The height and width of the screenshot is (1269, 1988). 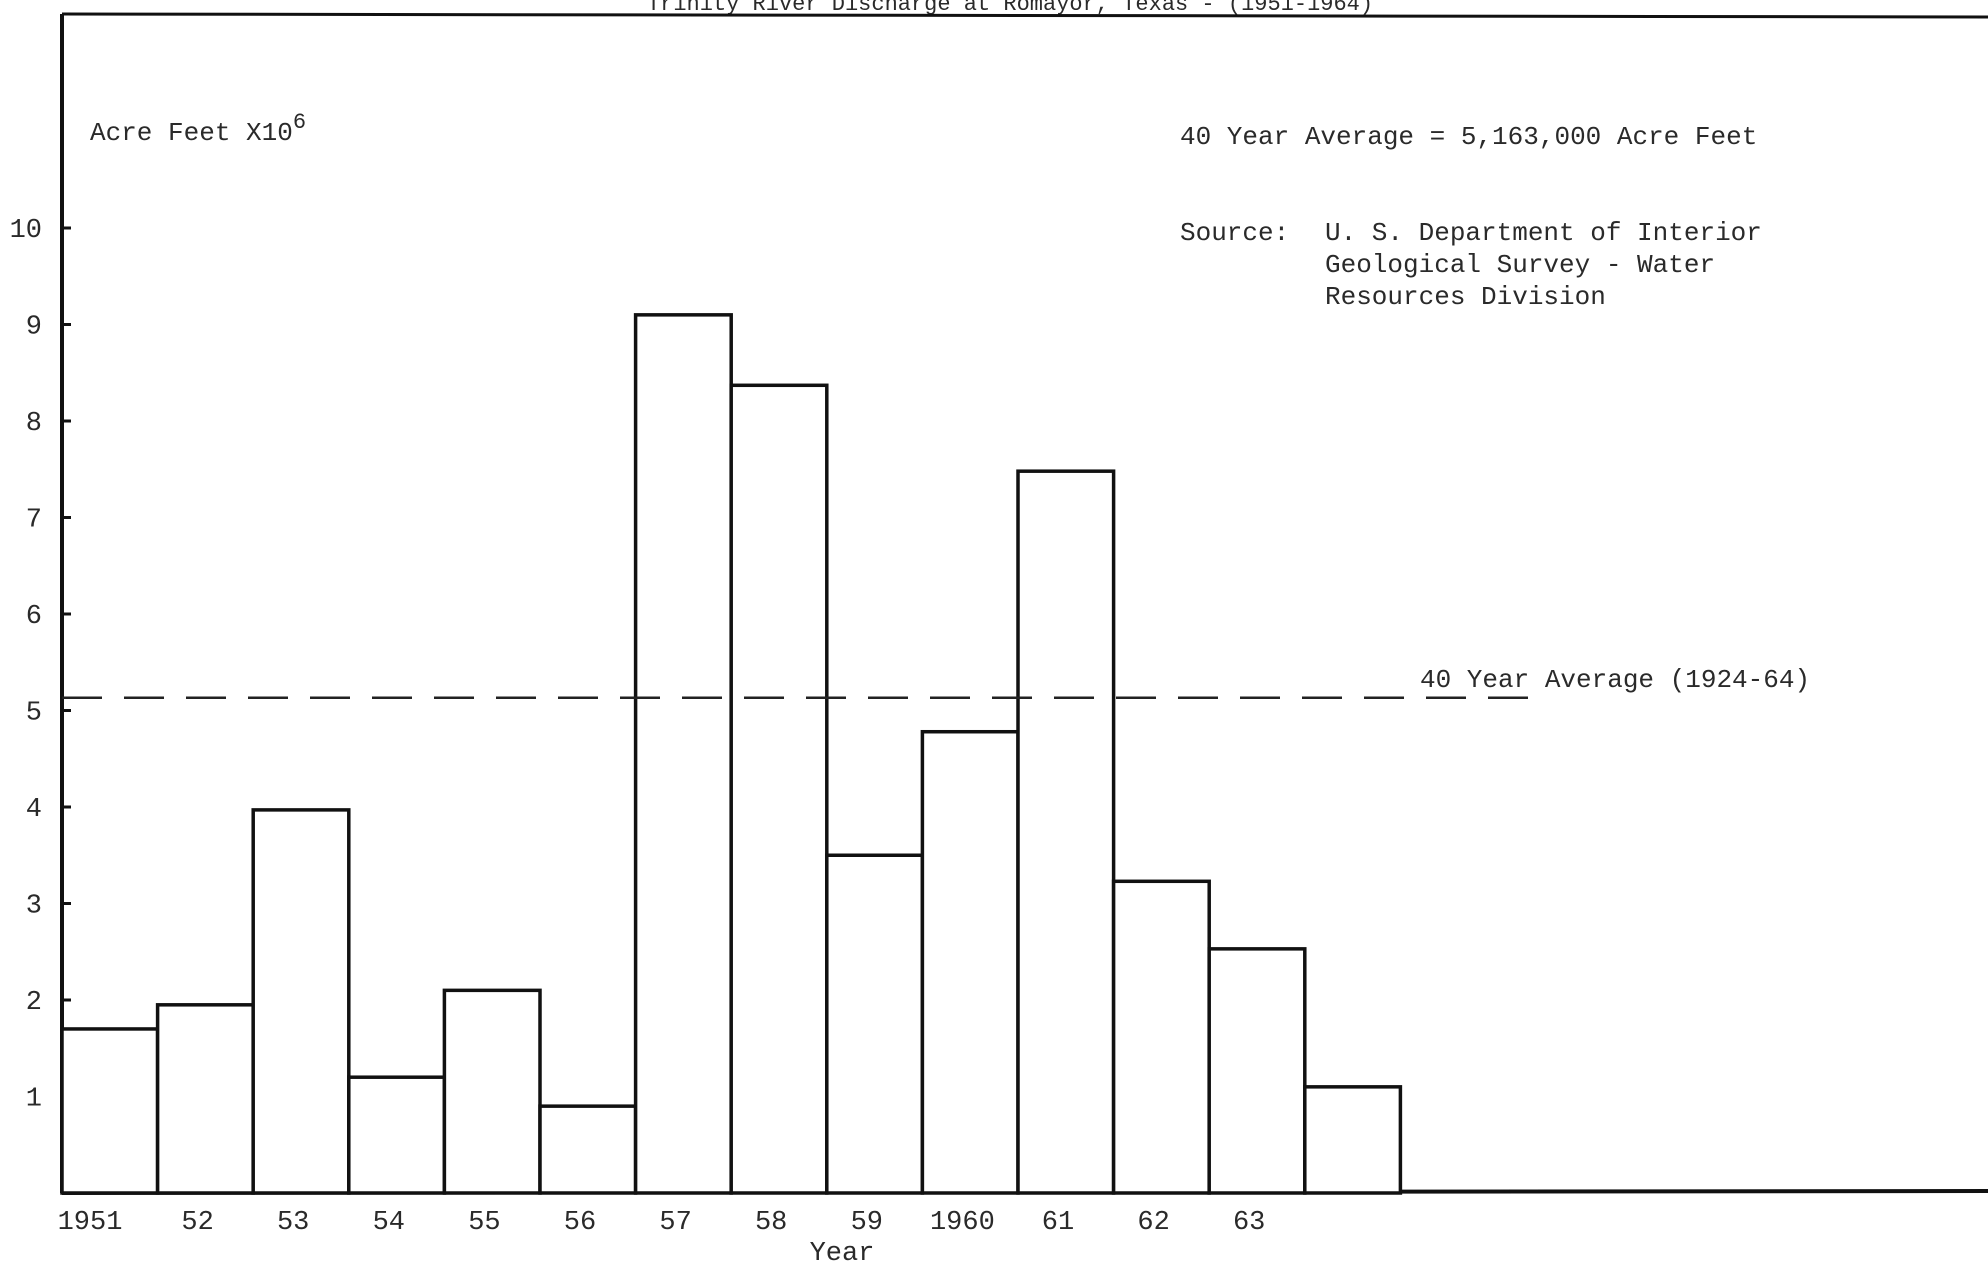 What do you see at coordinates (1465, 297) in the screenshot?
I see `source-line-3: Resources Division` at bounding box center [1465, 297].